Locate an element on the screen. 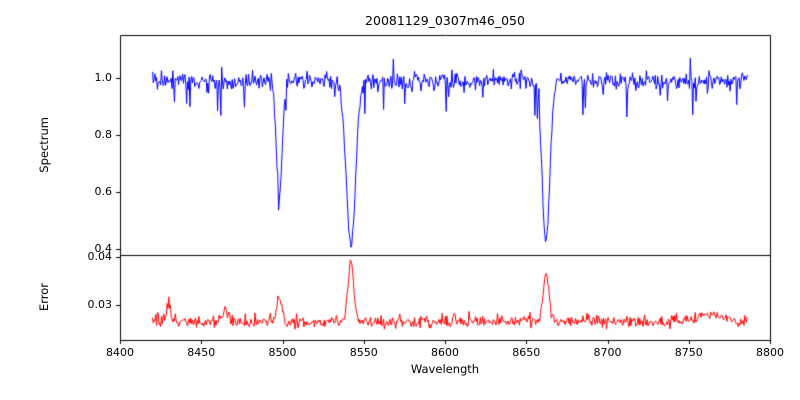 The height and width of the screenshot is (400, 800). y-tick-label: 0.6 is located at coordinates (103, 192).